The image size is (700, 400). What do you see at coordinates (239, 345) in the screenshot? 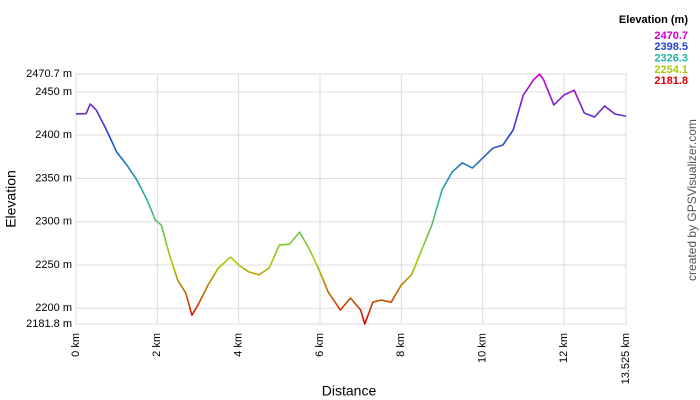
I see `x-tick-label: 4 km` at bounding box center [239, 345].